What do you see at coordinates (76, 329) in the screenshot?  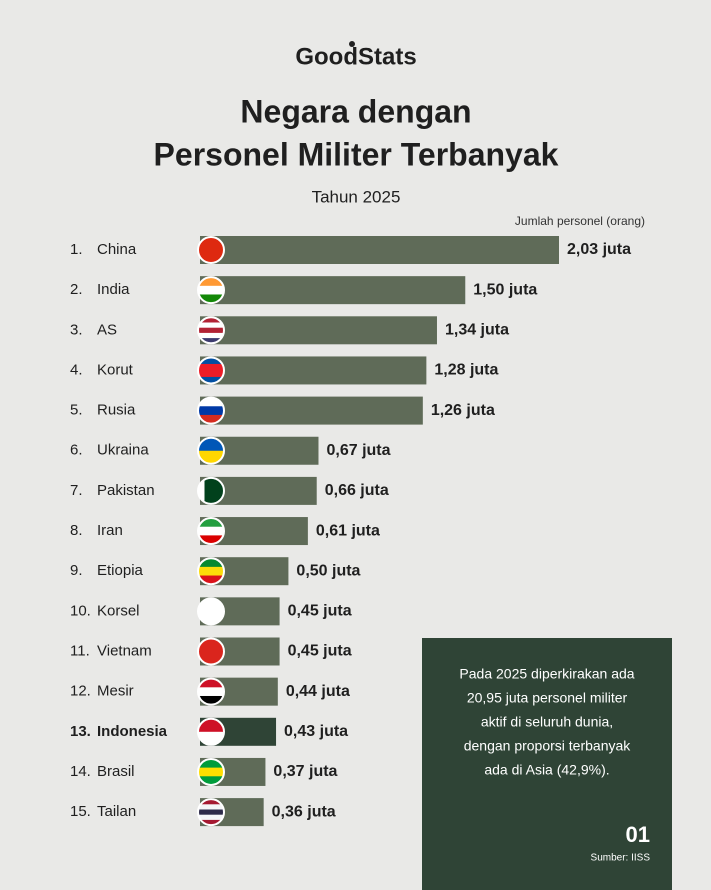 I see `rank: 3.` at bounding box center [76, 329].